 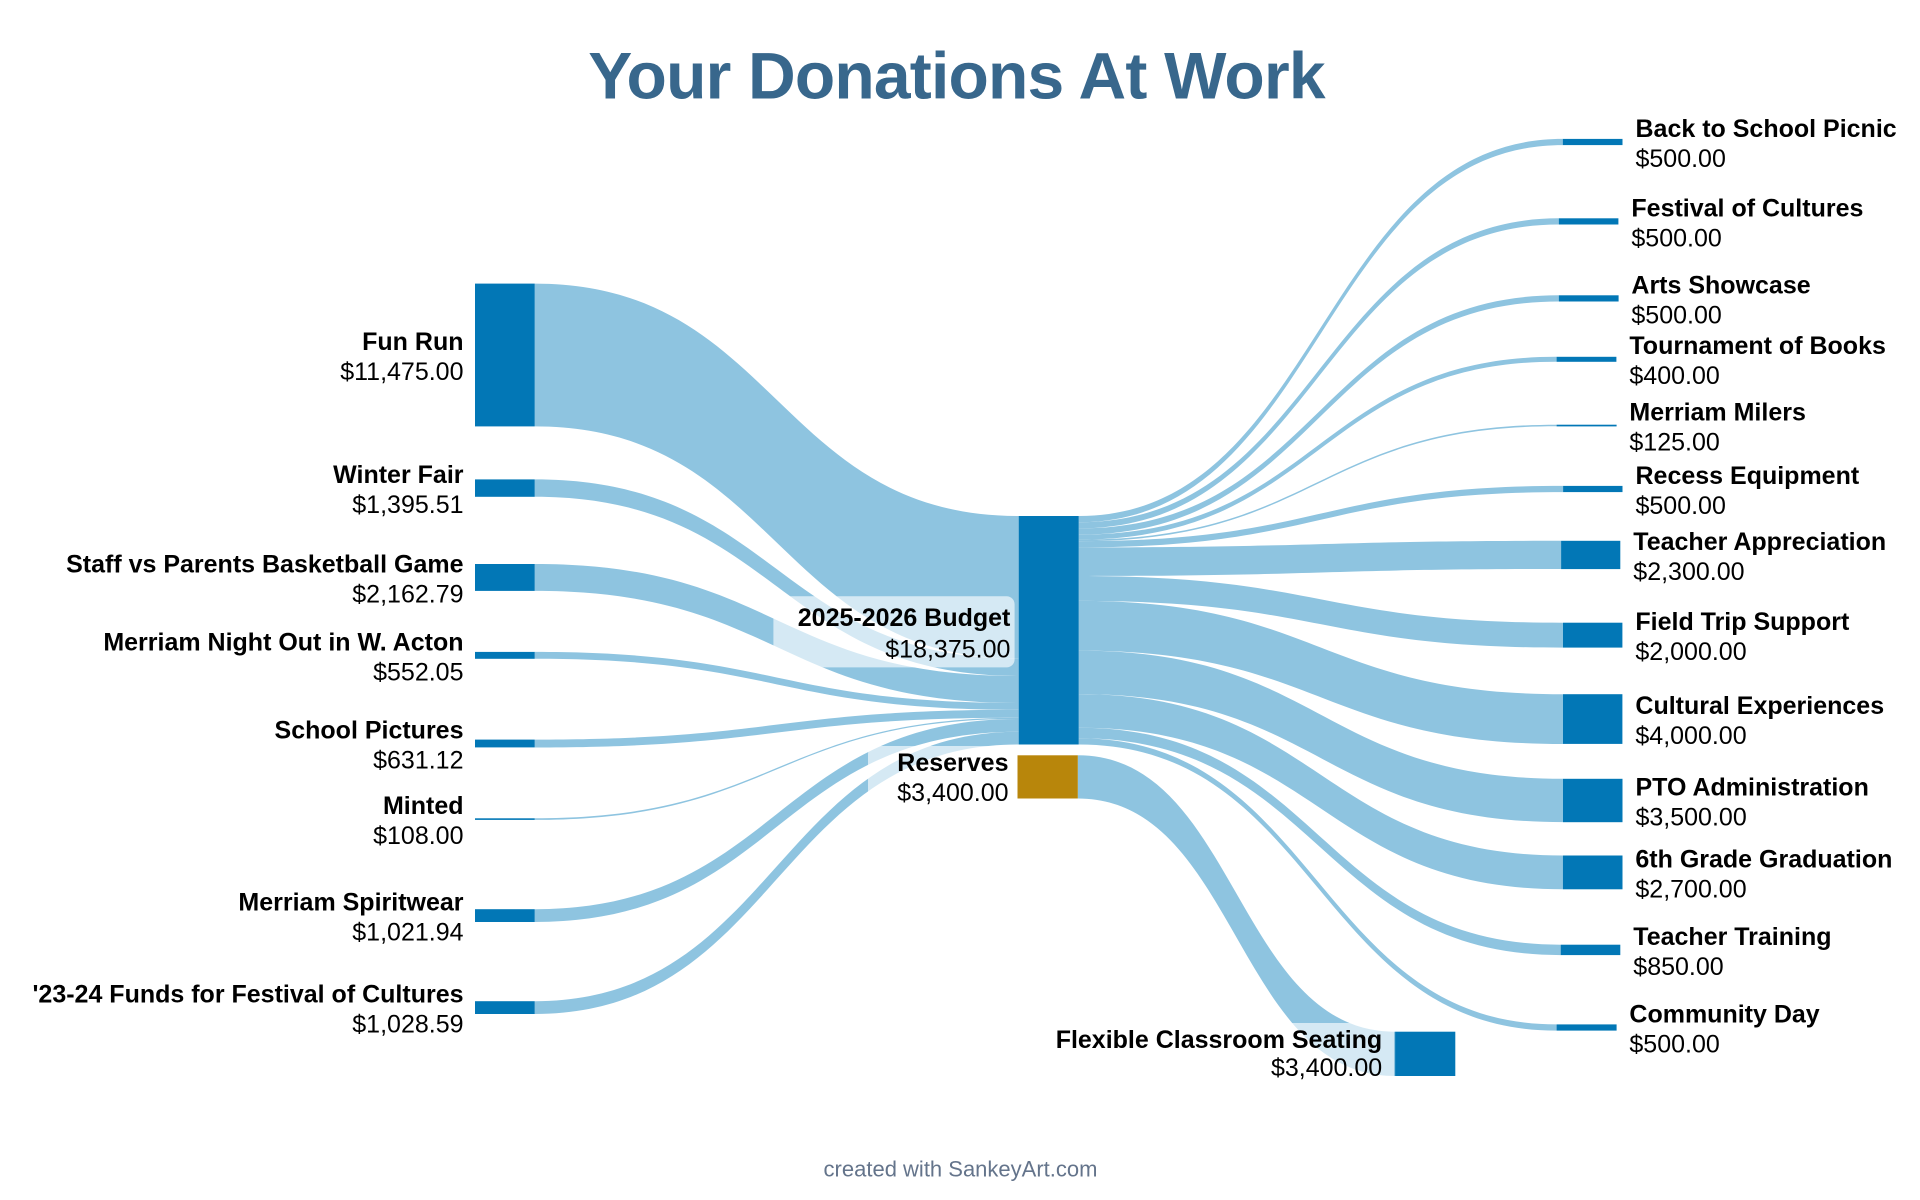 I want to click on svg-text: PTO Administration, so click(x=1752, y=788).